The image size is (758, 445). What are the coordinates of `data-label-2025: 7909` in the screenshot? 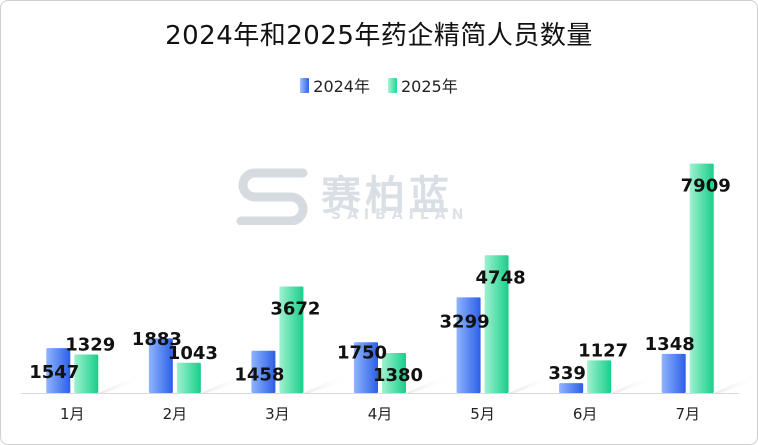 It's located at (706, 186).